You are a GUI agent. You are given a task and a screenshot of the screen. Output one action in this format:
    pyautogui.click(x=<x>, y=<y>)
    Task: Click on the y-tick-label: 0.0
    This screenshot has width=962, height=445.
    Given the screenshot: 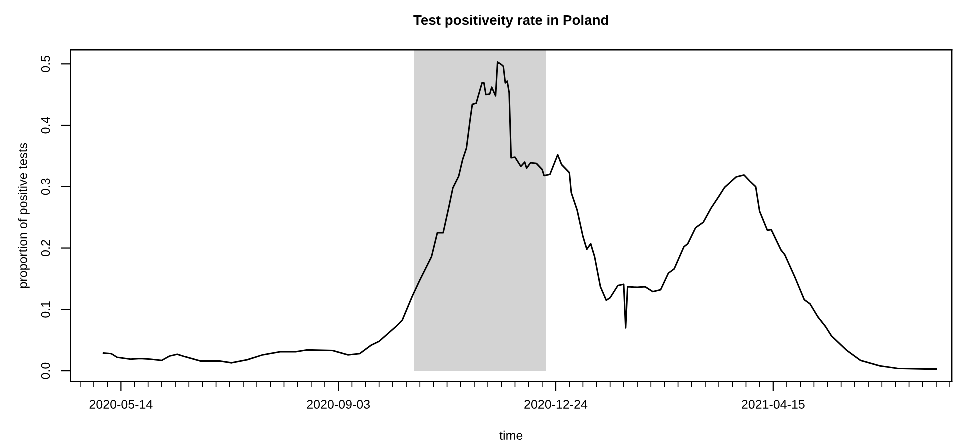 What is the action you would take?
    pyautogui.click(x=45, y=371)
    